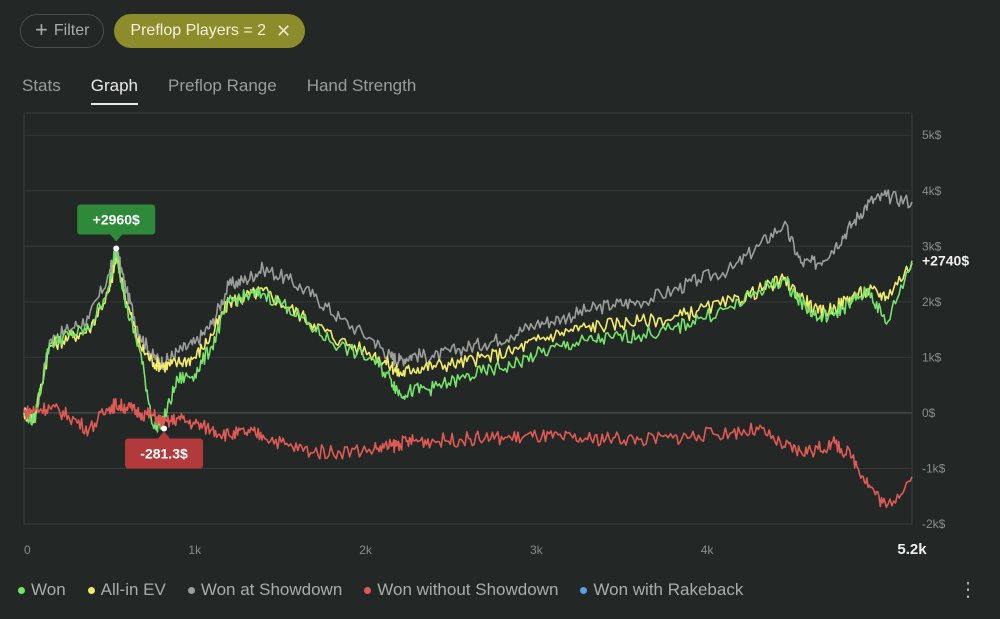  I want to click on legend-item-all-in-ev: All-in EV, so click(126, 590).